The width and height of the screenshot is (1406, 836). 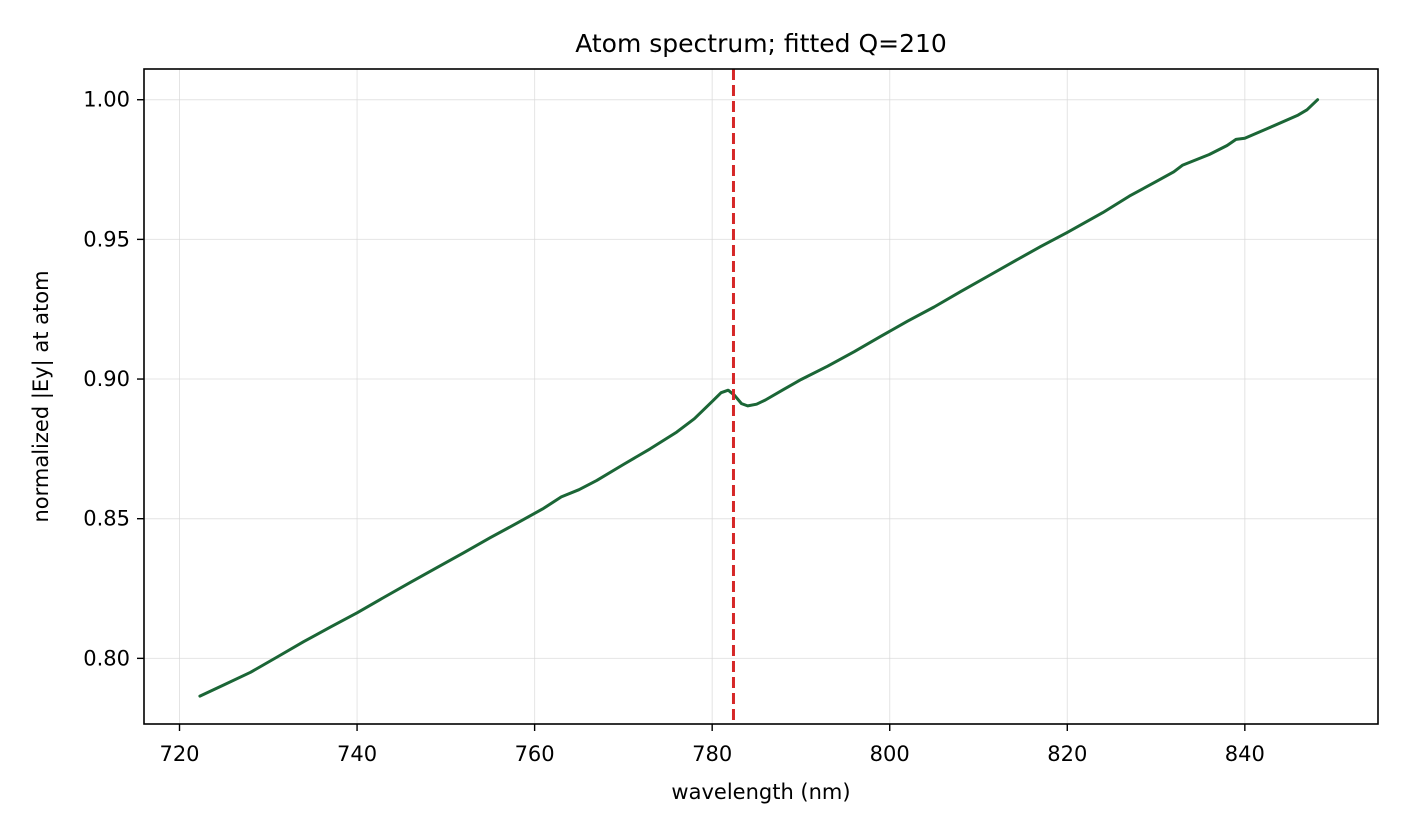 I want to click on y-axis-label: normalized |Ey| at atom, so click(x=41, y=396).